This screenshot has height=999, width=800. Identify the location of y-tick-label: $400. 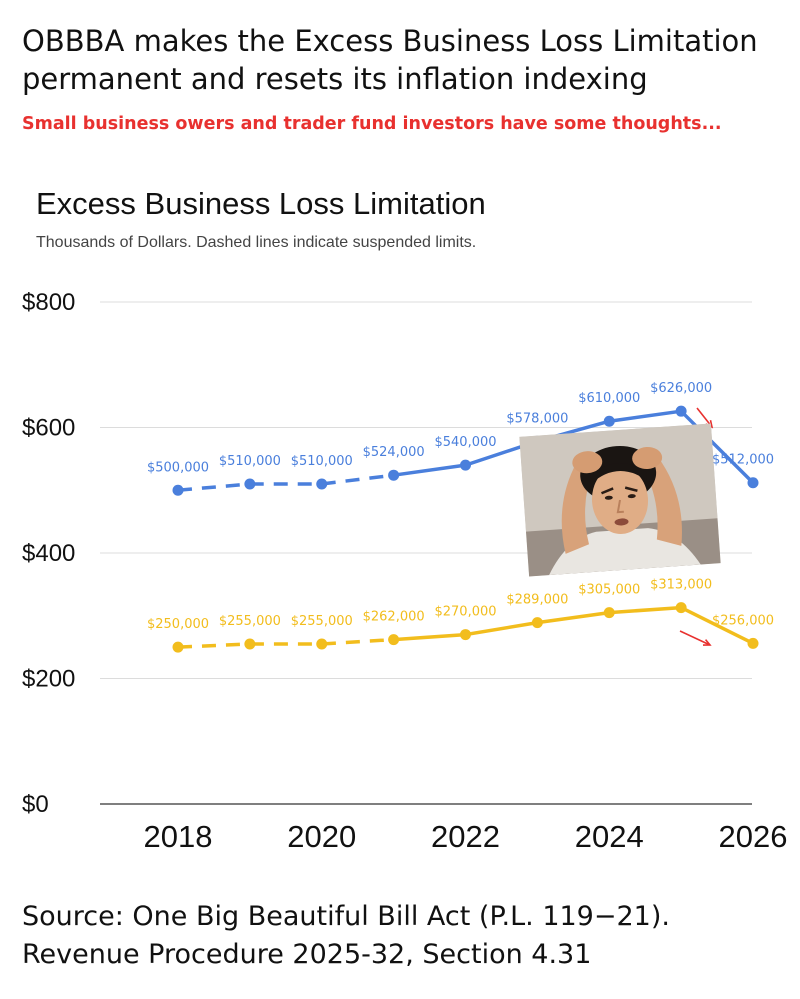
(48, 553).